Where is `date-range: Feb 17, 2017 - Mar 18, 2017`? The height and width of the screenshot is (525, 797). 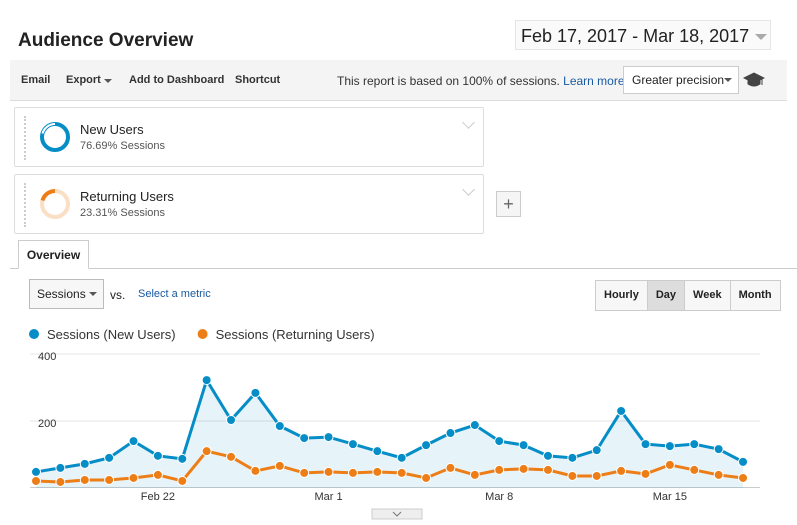
date-range: Feb 17, 2017 - Mar 18, 2017 is located at coordinates (643, 35).